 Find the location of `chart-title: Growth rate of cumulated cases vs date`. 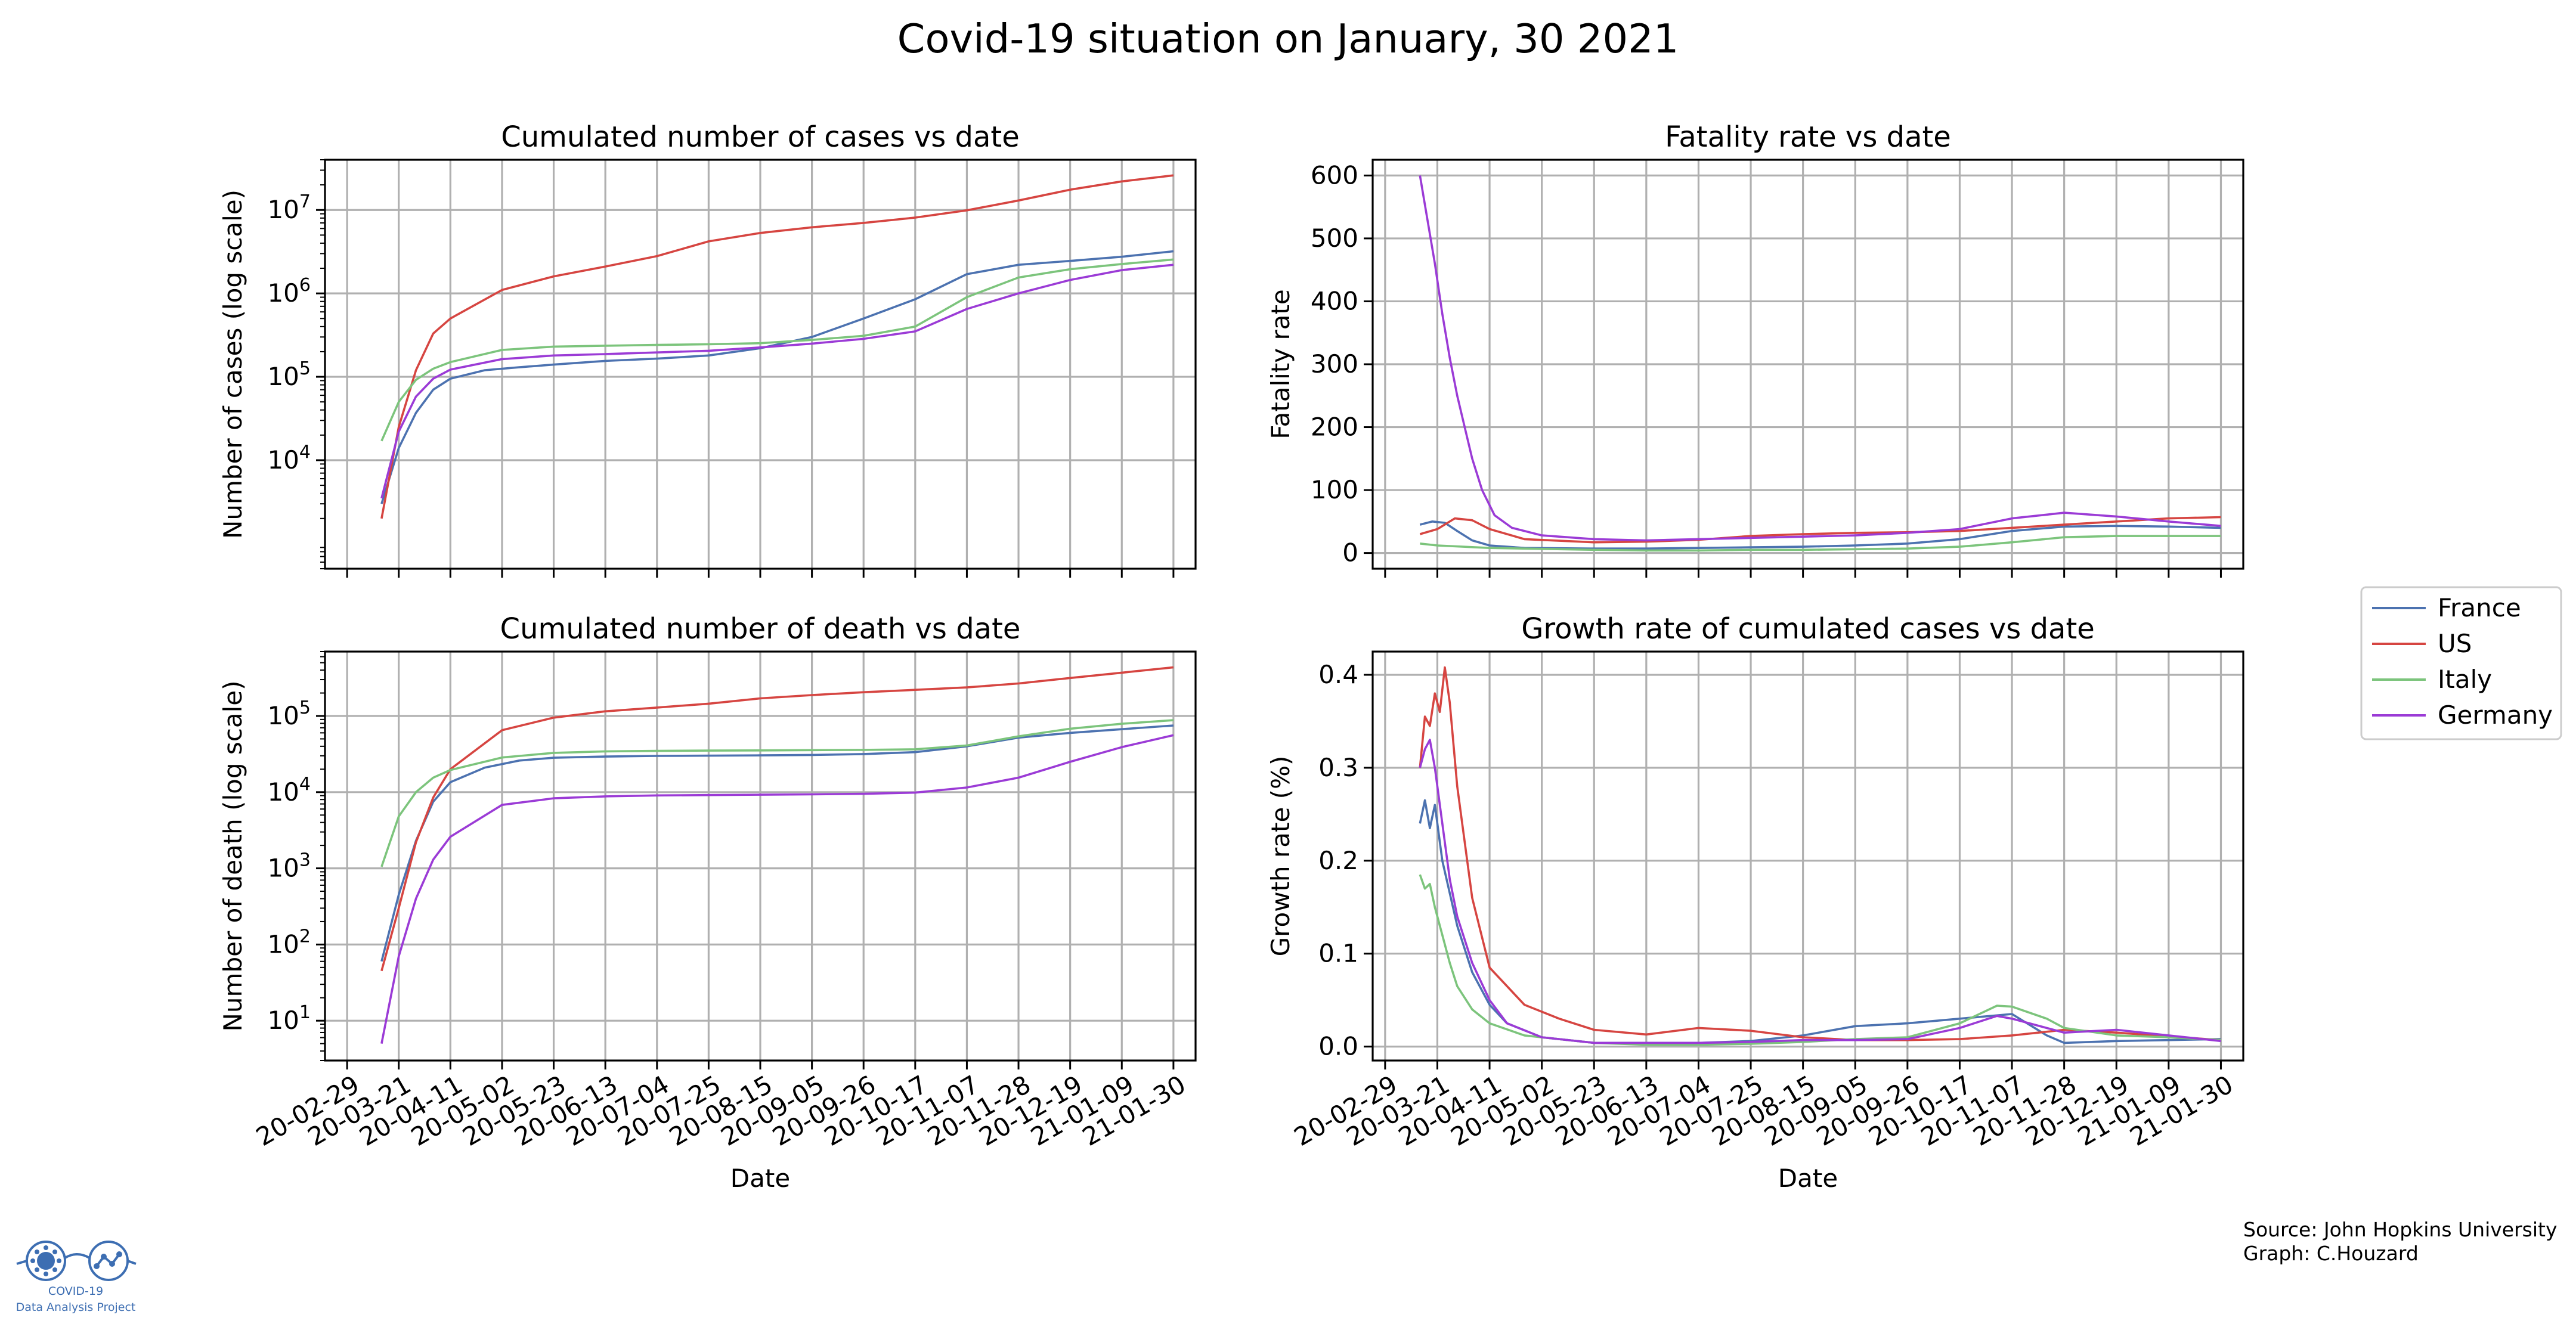

chart-title: Growth rate of cumulated cases vs date is located at coordinates (1808, 629).